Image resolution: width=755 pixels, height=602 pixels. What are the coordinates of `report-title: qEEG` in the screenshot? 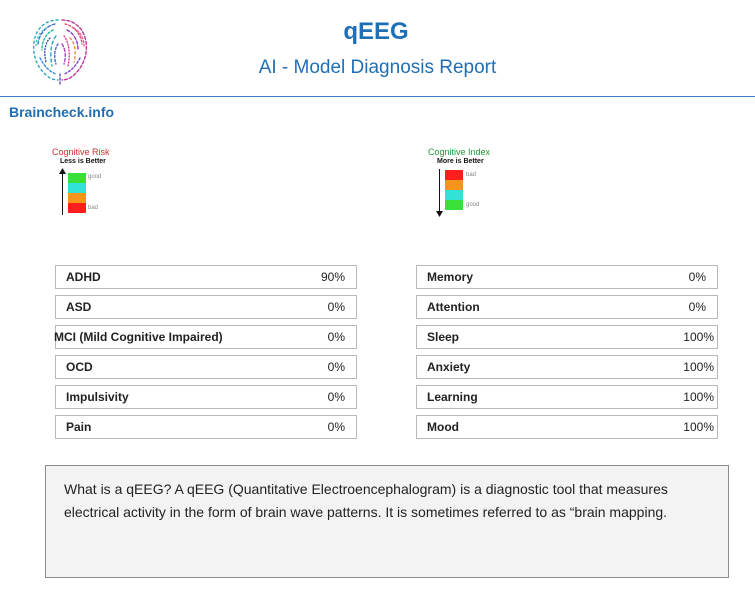 It's located at (376, 31).